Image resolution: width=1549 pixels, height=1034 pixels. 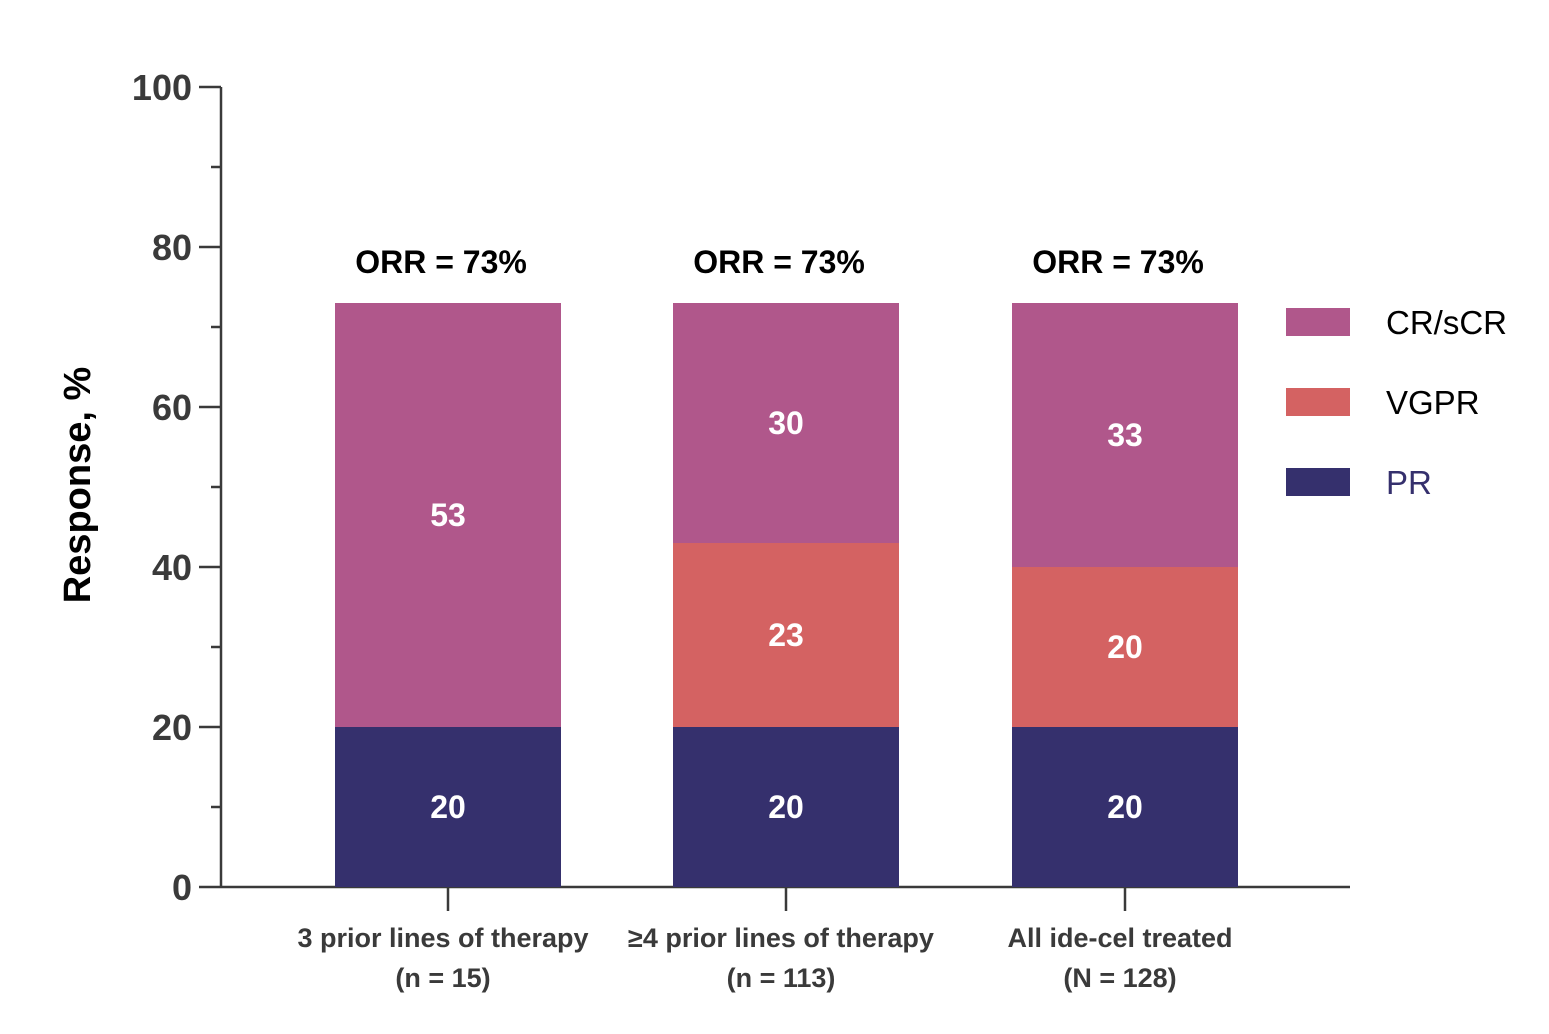 I want to click on y-tick-label: 100, so click(x=162, y=87).